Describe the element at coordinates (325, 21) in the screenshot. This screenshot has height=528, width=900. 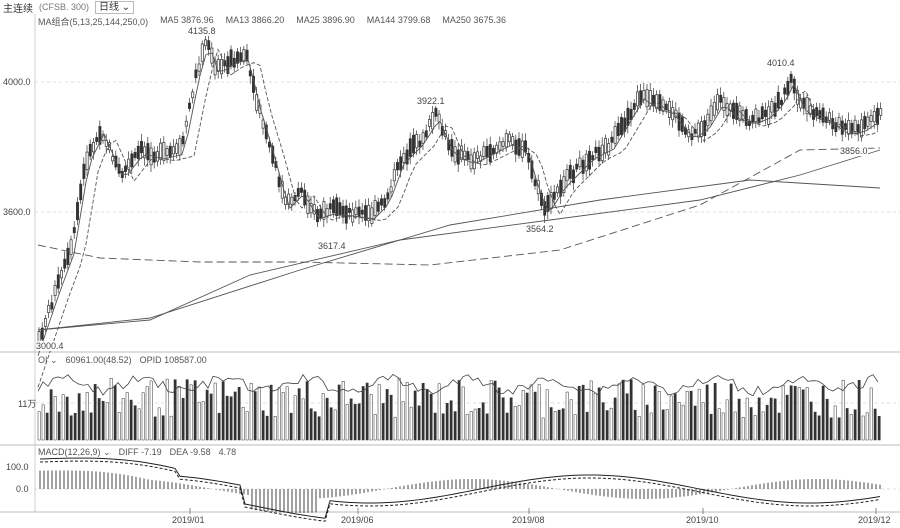
I see `ma25-legend: MA25 3896.90` at that location.